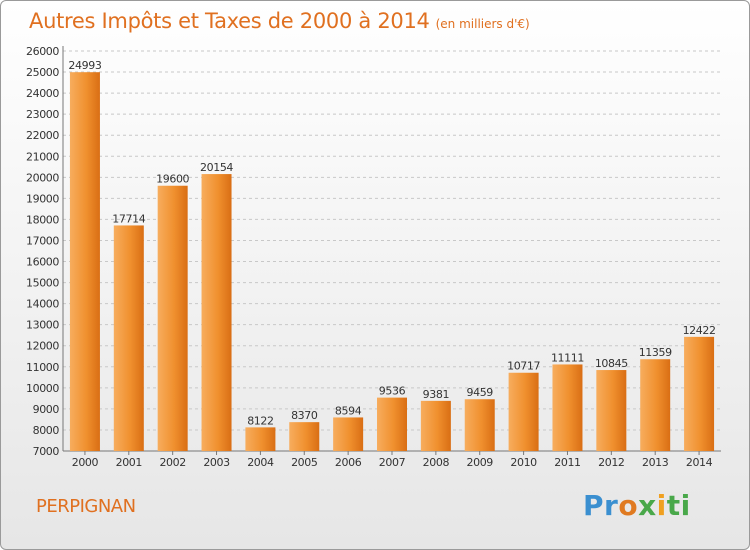 The width and height of the screenshot is (750, 550). What do you see at coordinates (699, 462) in the screenshot?
I see `x-tick-label: 2014` at bounding box center [699, 462].